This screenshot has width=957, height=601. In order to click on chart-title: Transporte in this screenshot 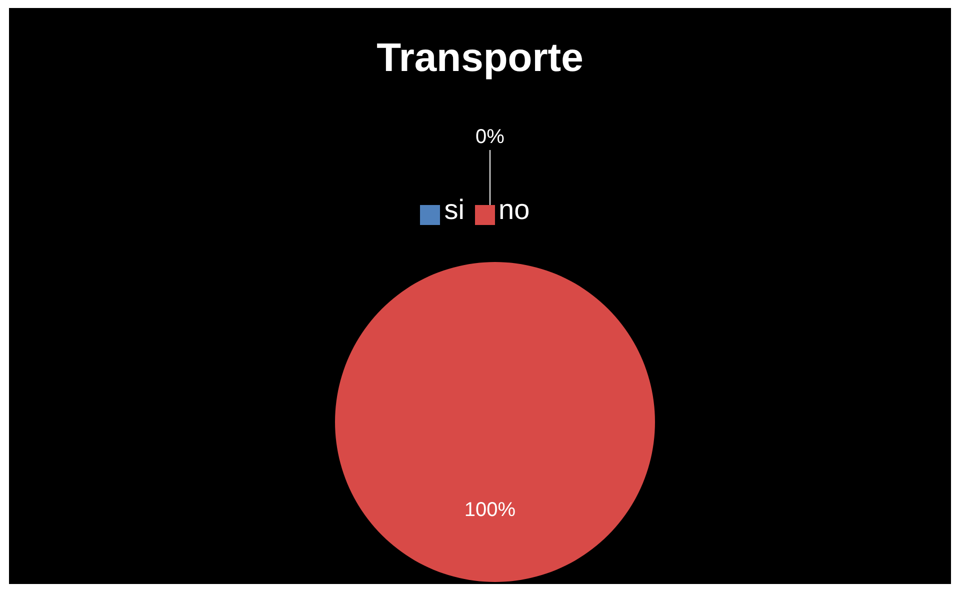, I will do `click(480, 58)`.